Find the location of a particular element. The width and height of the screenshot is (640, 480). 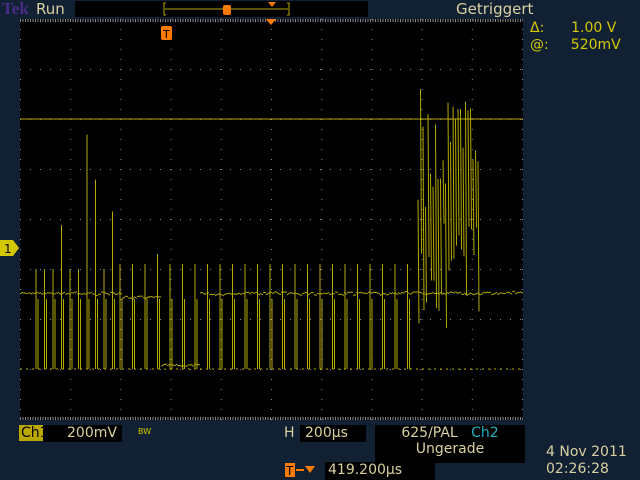

trigger-position-icon is located at coordinates (227, 10).